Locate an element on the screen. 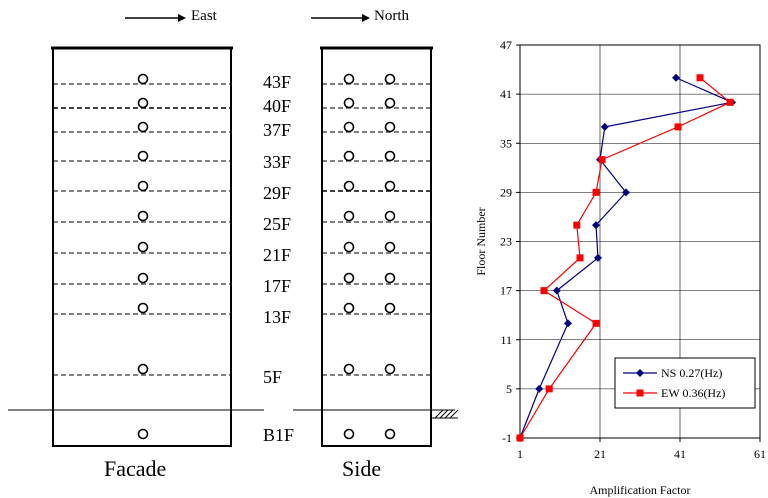  floor-label-b1f: B1F is located at coordinates (279, 435).